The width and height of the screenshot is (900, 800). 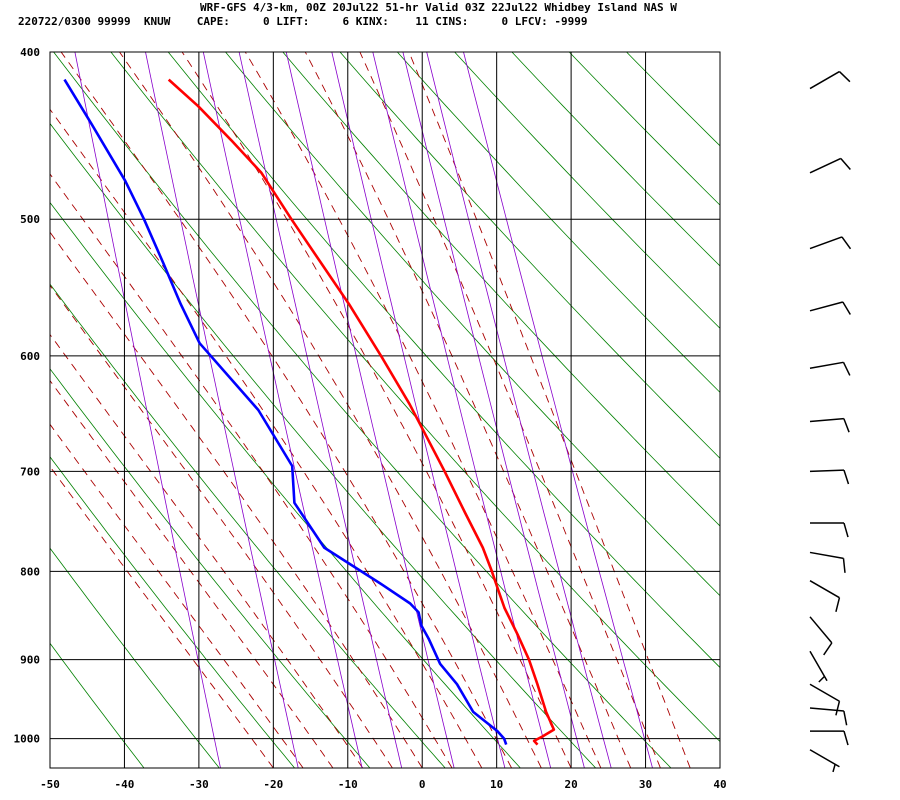 I want to click on y-tick-label: 500, so click(x=30, y=219).